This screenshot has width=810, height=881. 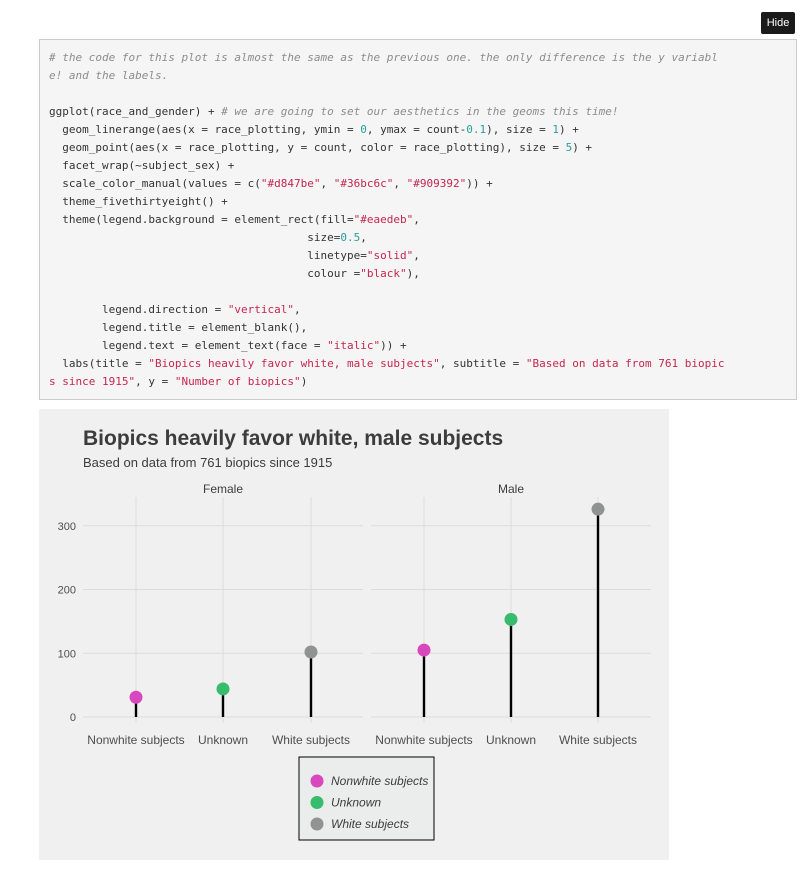 What do you see at coordinates (67, 591) in the screenshot?
I see `y-tick-label: 200` at bounding box center [67, 591].